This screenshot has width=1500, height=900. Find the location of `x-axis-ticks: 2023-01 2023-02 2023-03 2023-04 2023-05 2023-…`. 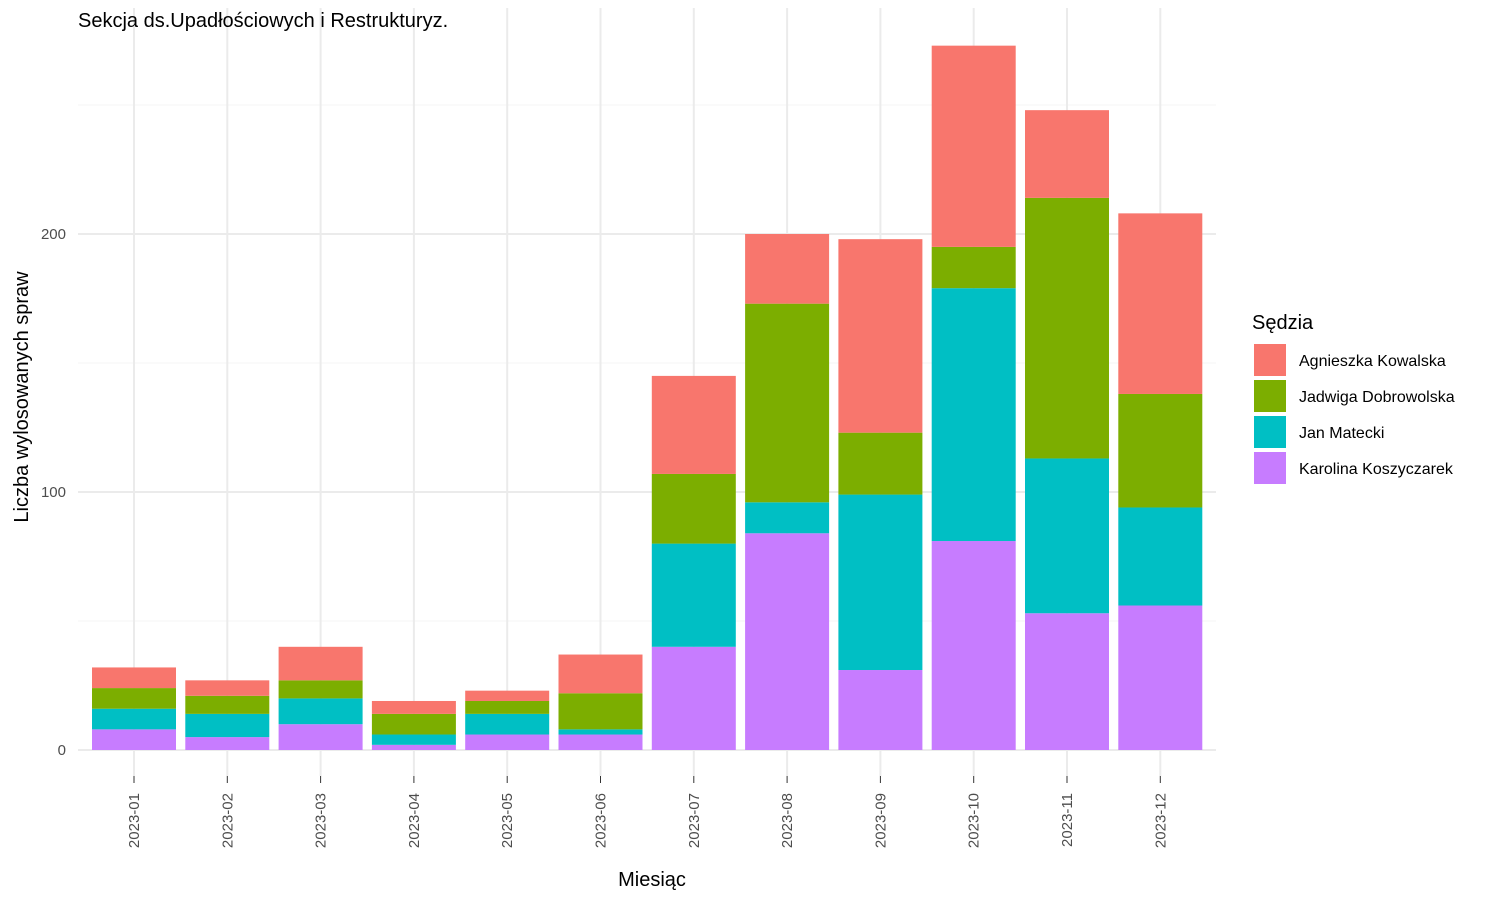

x-axis-ticks: 2023-01 2023-02 2023-03 2023-04 2023-05 2023-… is located at coordinates (647, 812).